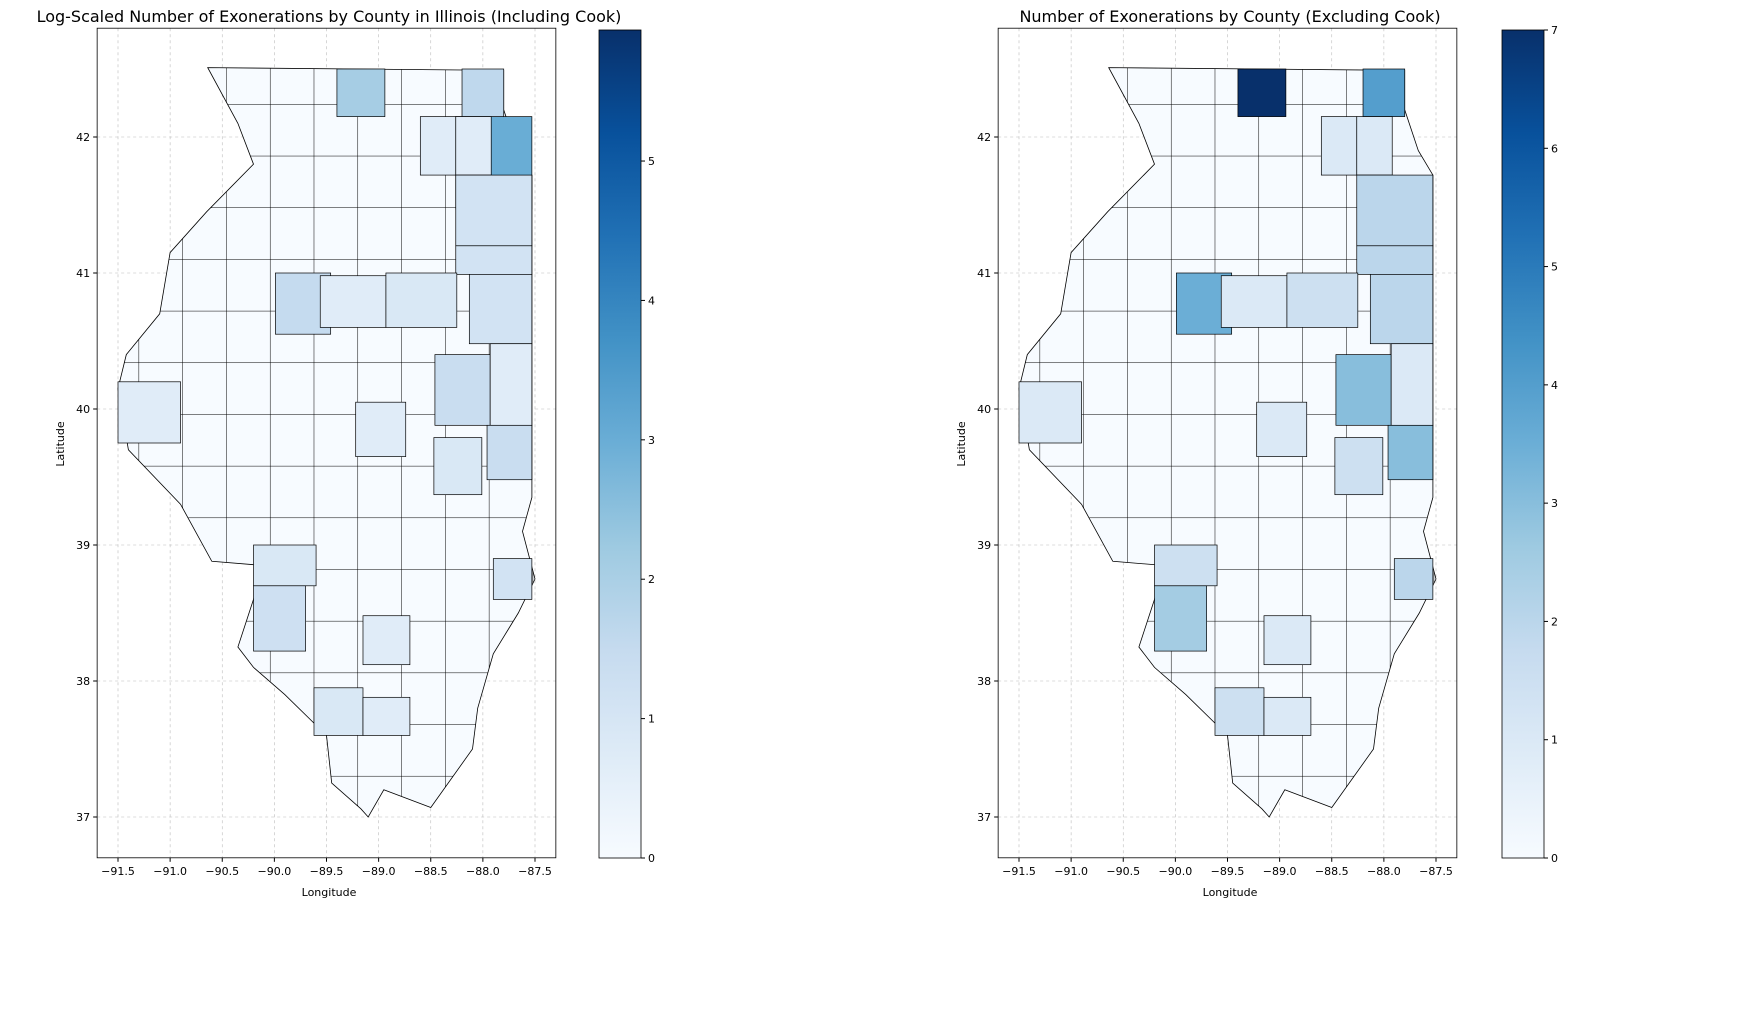  Describe the element at coordinates (483, 92) in the screenshot. I see `county-lake: Lake: 1.61` at that location.